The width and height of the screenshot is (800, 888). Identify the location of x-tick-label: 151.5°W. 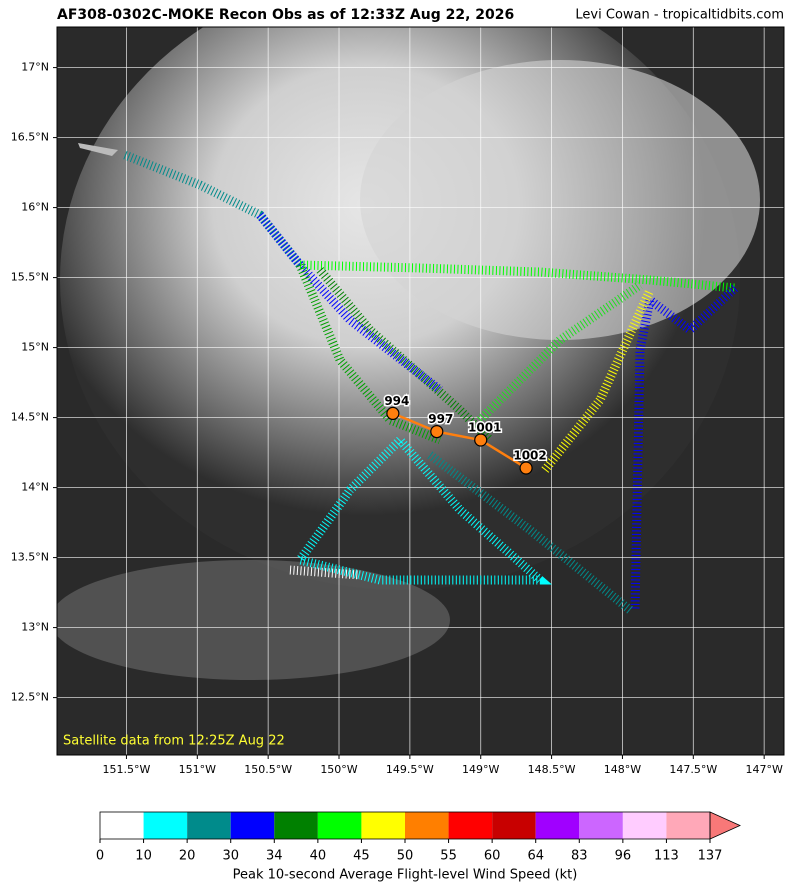
(127, 769).